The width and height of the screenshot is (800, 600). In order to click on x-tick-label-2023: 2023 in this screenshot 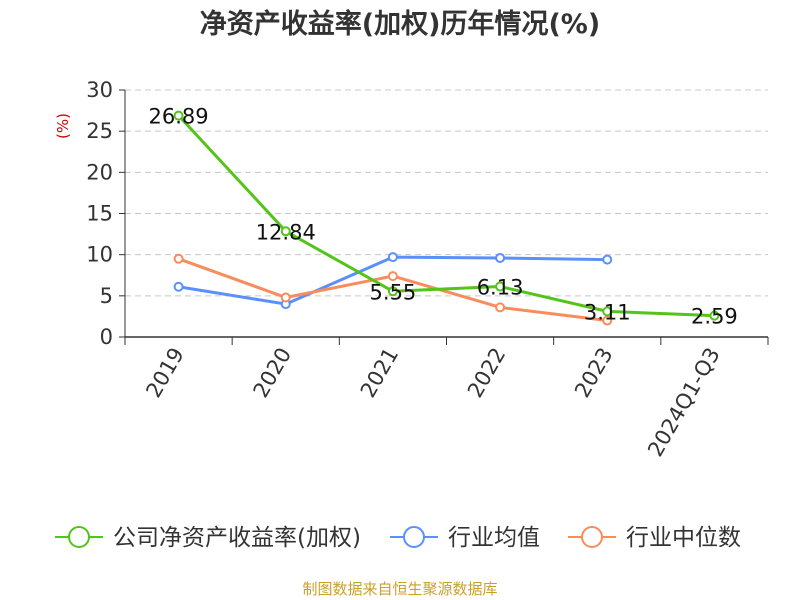, I will do `click(594, 373)`.